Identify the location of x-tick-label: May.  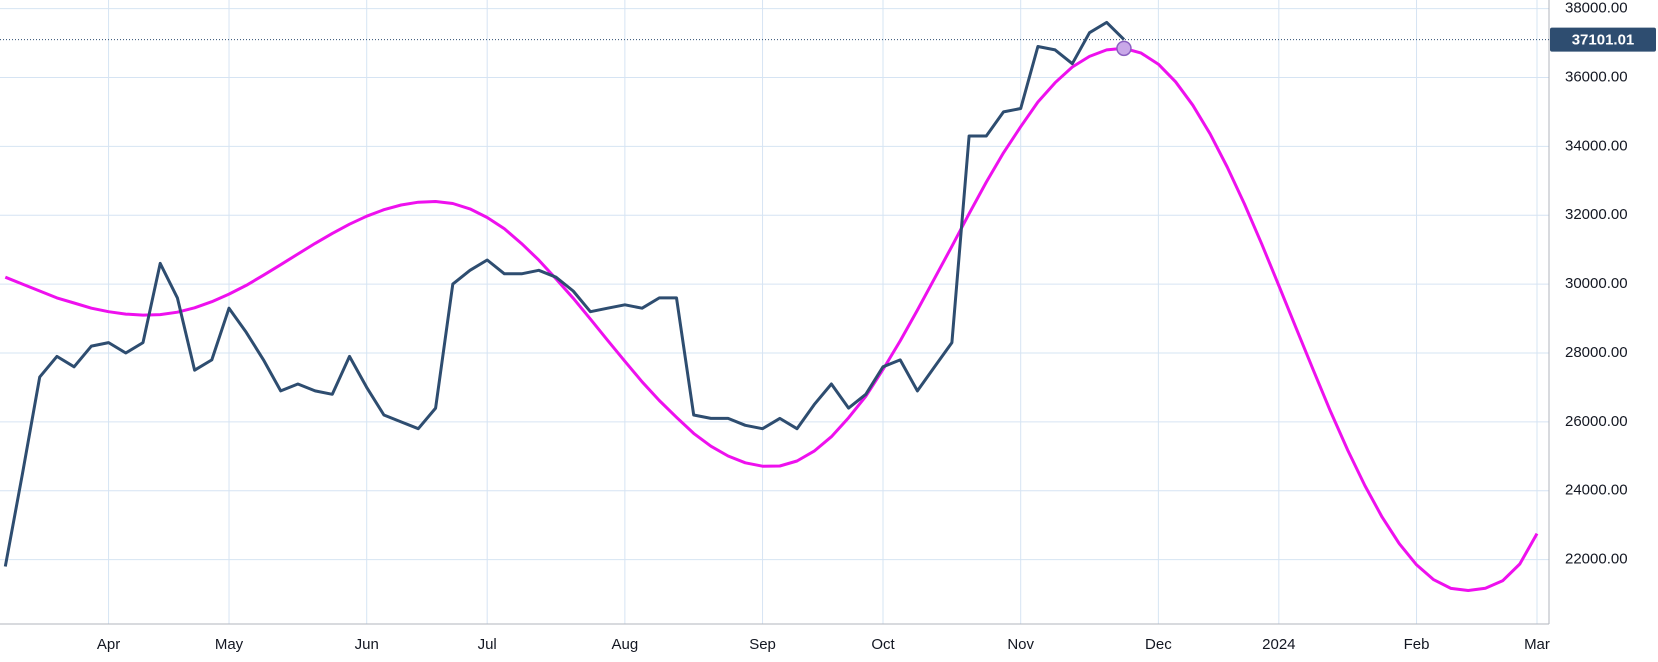
(229, 644).